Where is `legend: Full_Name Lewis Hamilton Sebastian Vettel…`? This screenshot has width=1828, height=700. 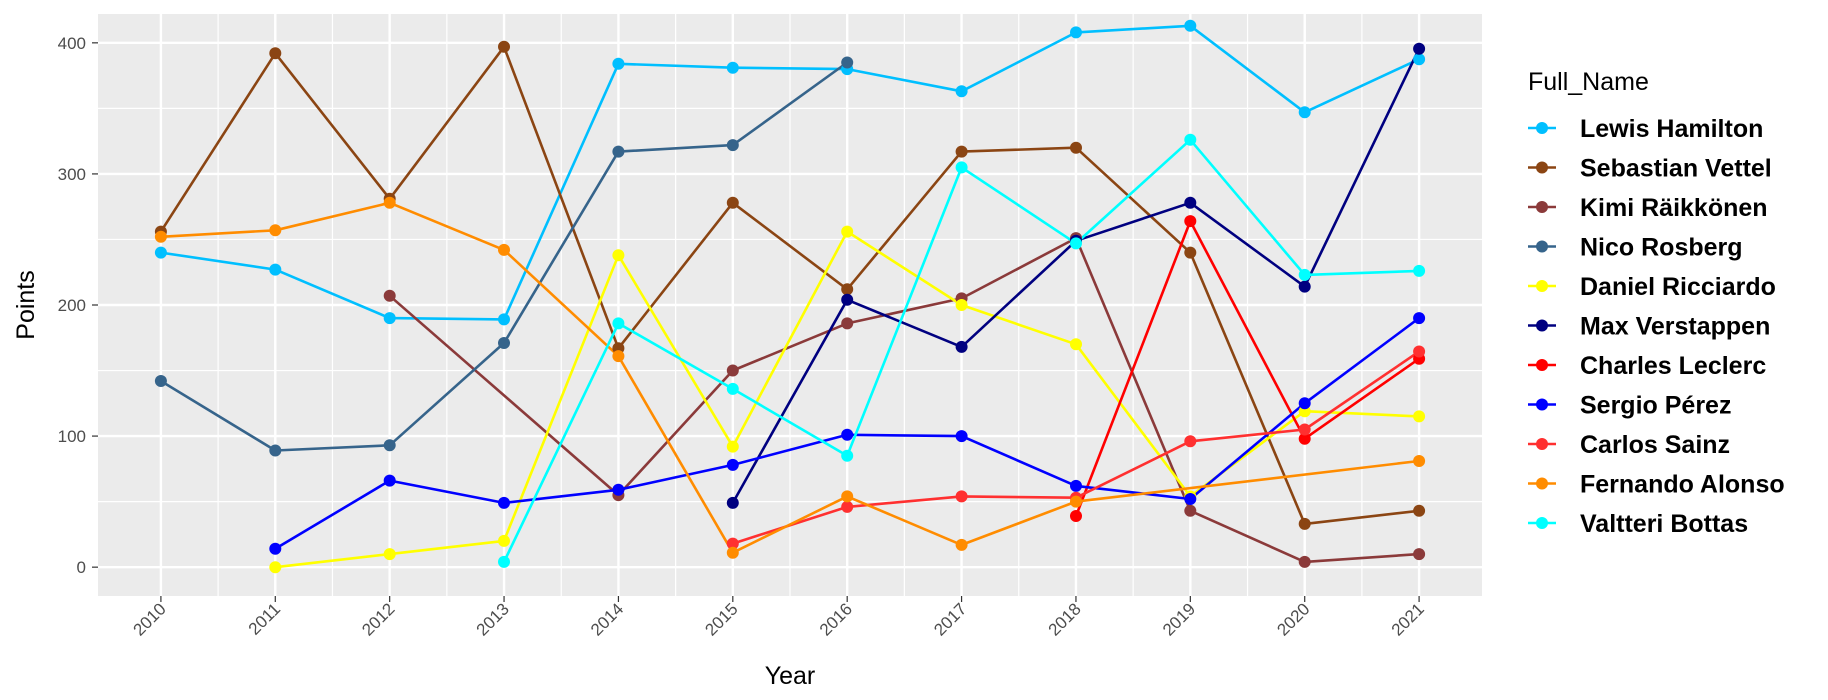 legend: Full_Name Lewis Hamilton Sebastian Vettel… is located at coordinates (1656, 303).